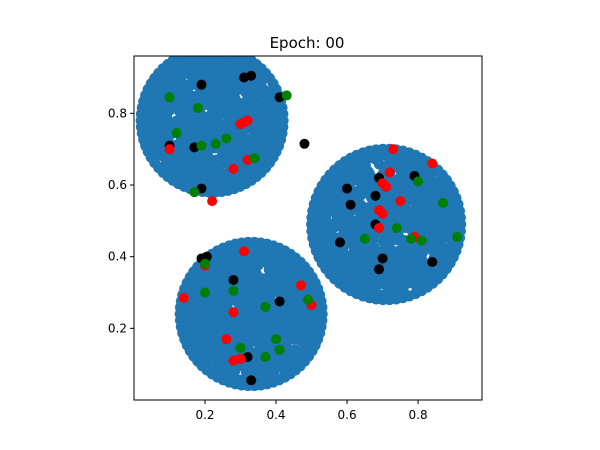  What do you see at coordinates (121, 220) in the screenshot?
I see `y-axis: 0.2 0.4 0.6 0.8` at bounding box center [121, 220].